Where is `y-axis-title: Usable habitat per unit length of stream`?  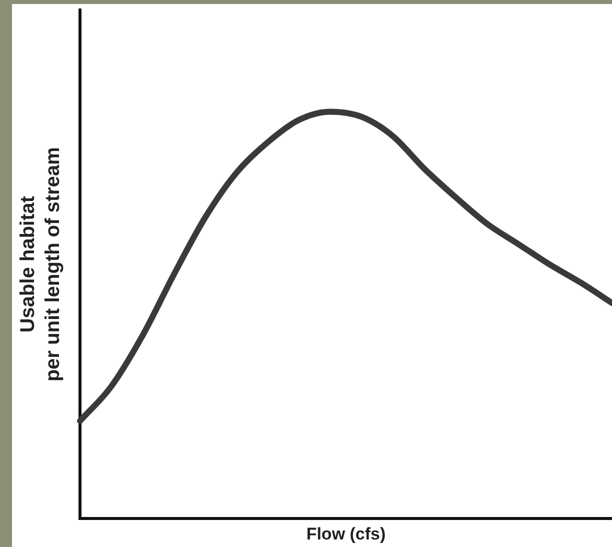 y-axis-title: Usable habitat per unit length of stream is located at coordinates (40, 264).